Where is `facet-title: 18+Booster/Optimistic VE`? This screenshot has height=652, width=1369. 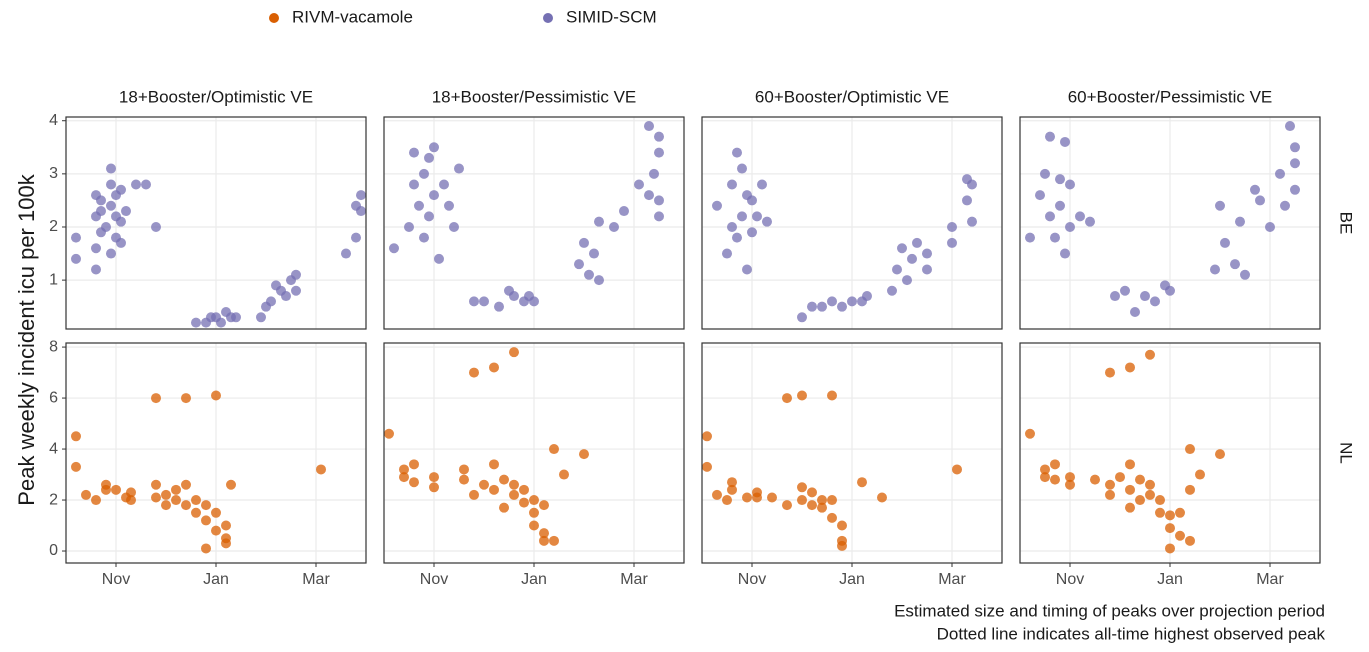
facet-title: 18+Booster/Optimistic VE is located at coordinates (216, 96).